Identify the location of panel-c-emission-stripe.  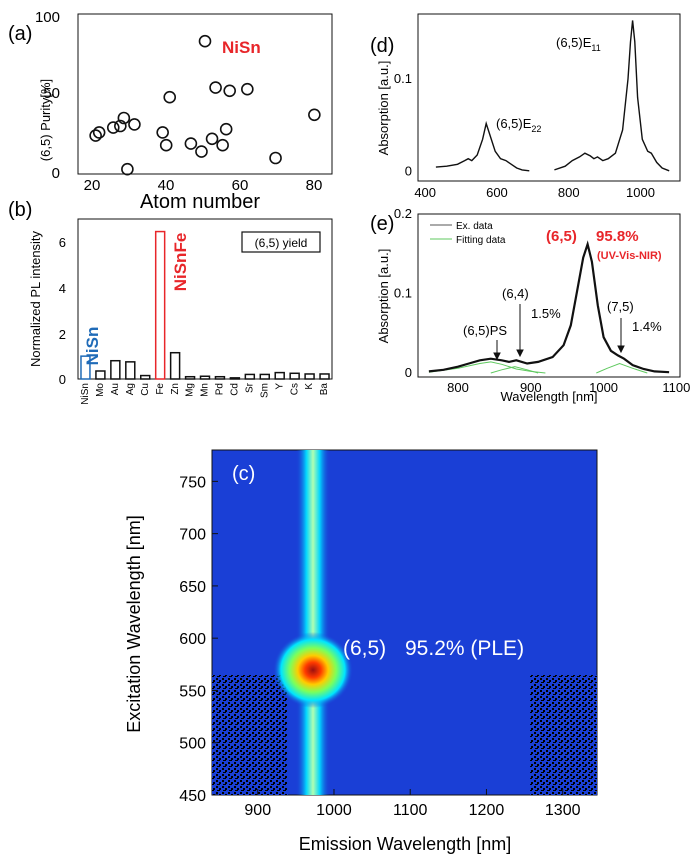
(313, 622).